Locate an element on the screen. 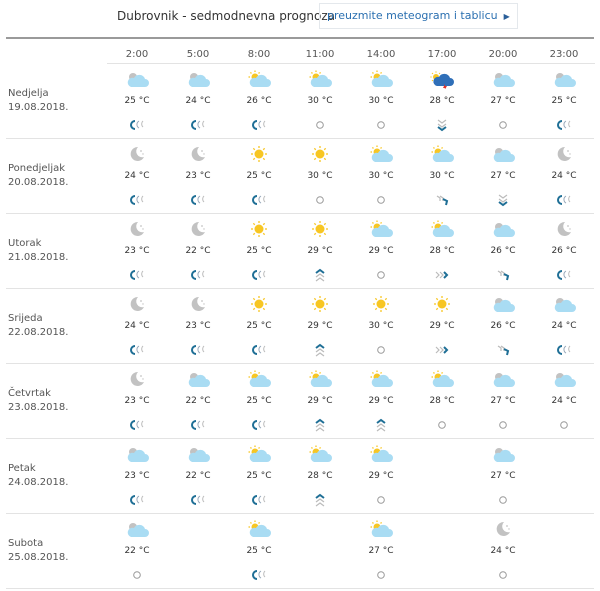 This screenshot has height=591, width=600. day-date: 23.08.2018. is located at coordinates (38, 407).